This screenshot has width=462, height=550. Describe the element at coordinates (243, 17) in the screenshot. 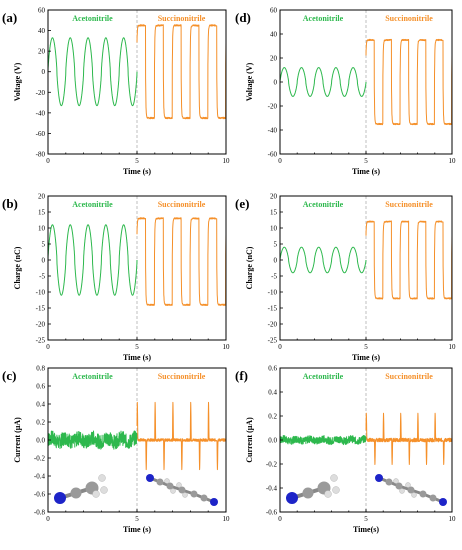

I see `panel-letter: (d)` at that location.